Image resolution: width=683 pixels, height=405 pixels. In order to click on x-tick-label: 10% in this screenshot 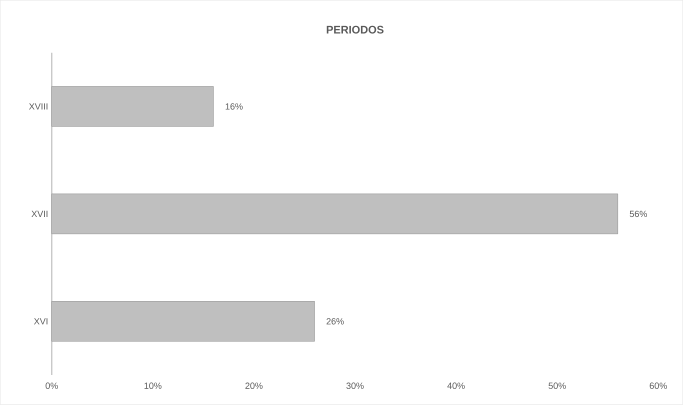, I will do `click(153, 386)`.